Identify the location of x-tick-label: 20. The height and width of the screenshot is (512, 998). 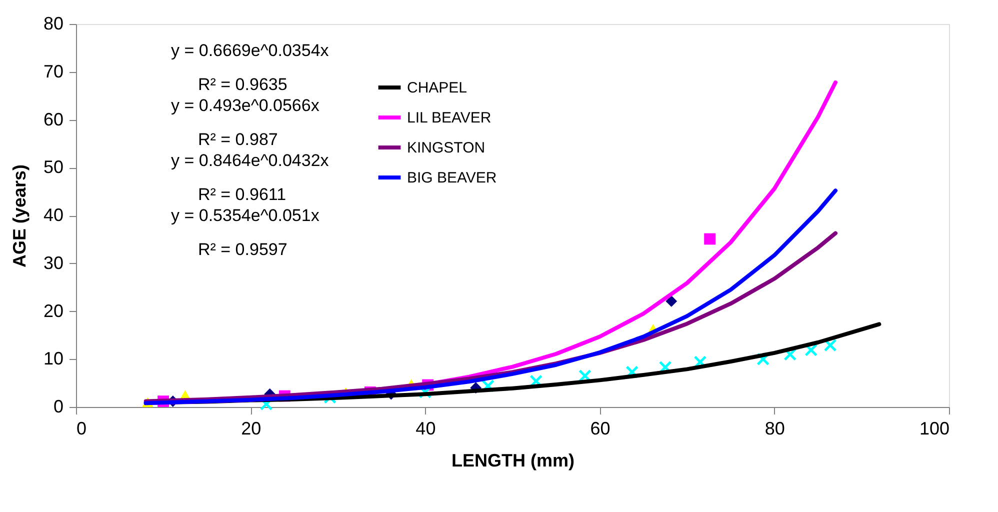
(251, 428).